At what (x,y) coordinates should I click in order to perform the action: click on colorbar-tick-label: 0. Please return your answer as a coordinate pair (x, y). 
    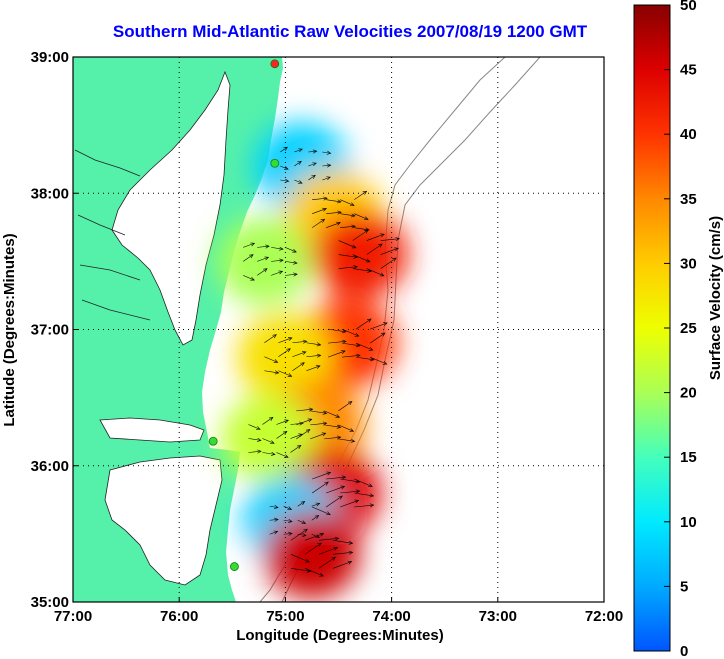
    Looking at the image, I should click on (684, 651).